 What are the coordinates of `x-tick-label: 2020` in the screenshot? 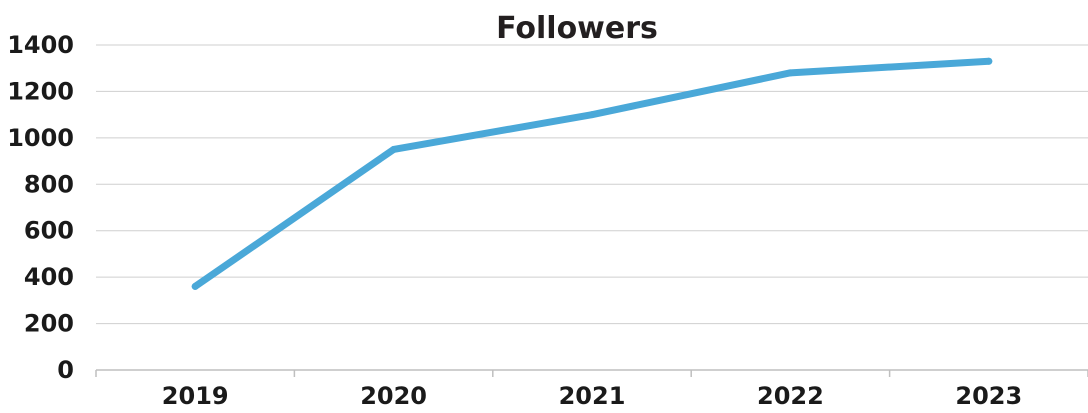 It's located at (393, 395).